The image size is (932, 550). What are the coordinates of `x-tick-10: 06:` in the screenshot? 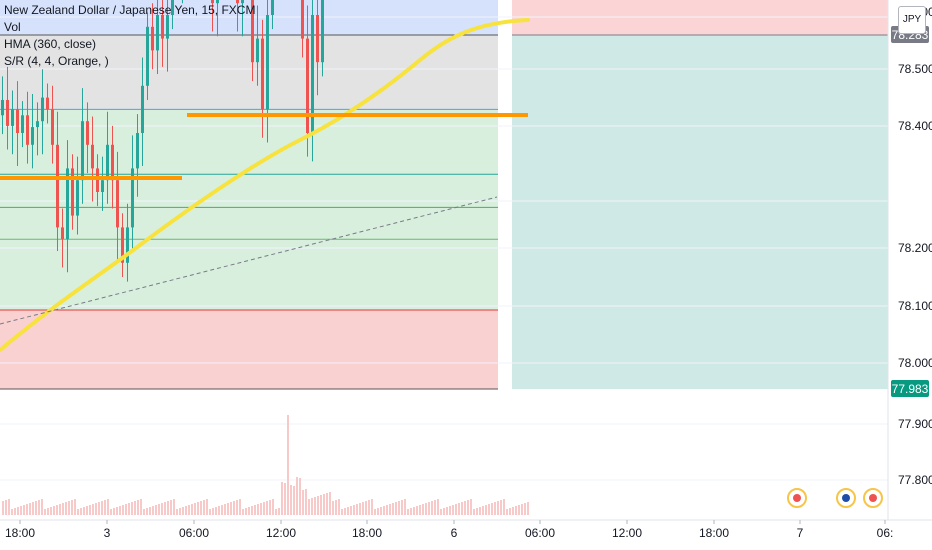 It's located at (885, 533).